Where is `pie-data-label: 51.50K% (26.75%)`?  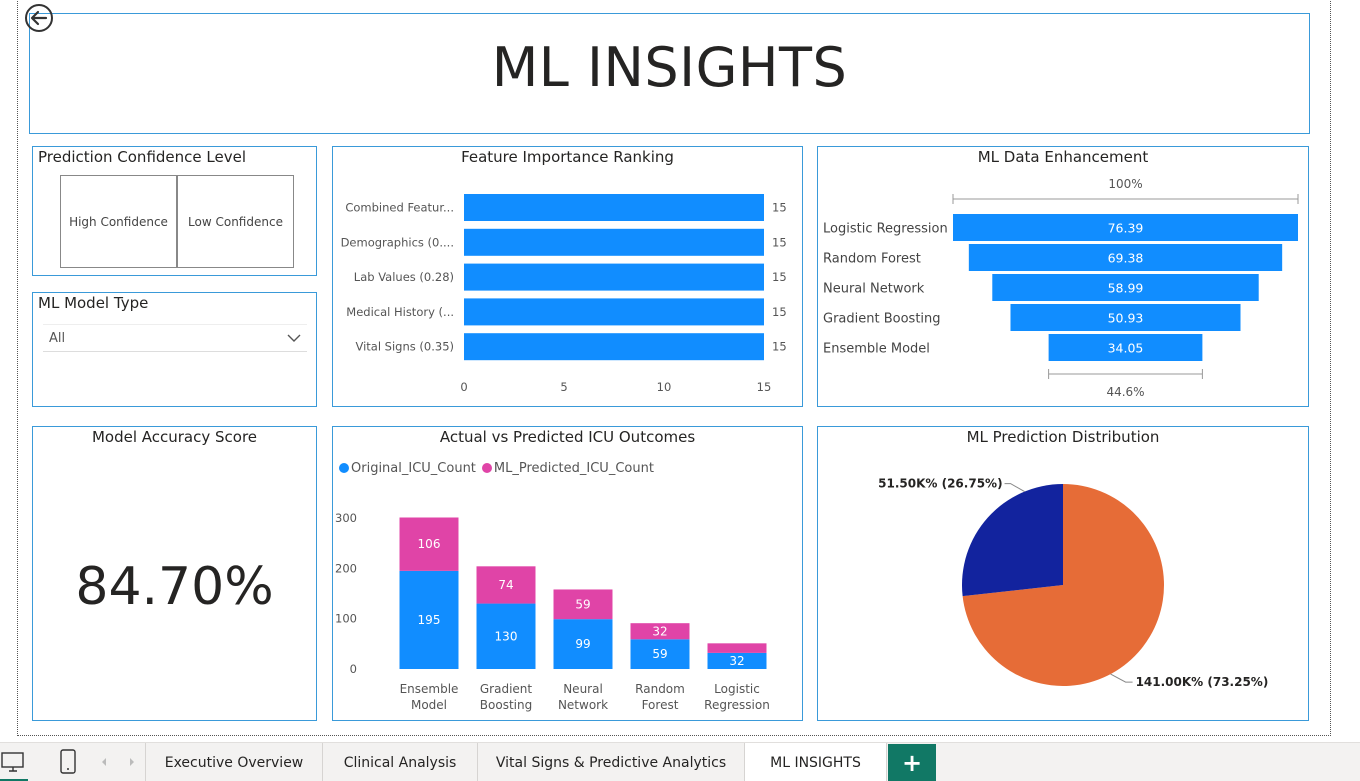
pie-data-label: 51.50K% (26.75%) is located at coordinates (940, 484).